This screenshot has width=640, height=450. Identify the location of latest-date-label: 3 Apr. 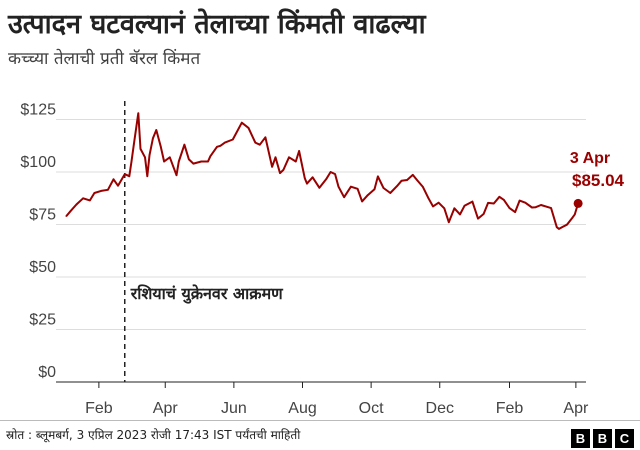
(590, 158).